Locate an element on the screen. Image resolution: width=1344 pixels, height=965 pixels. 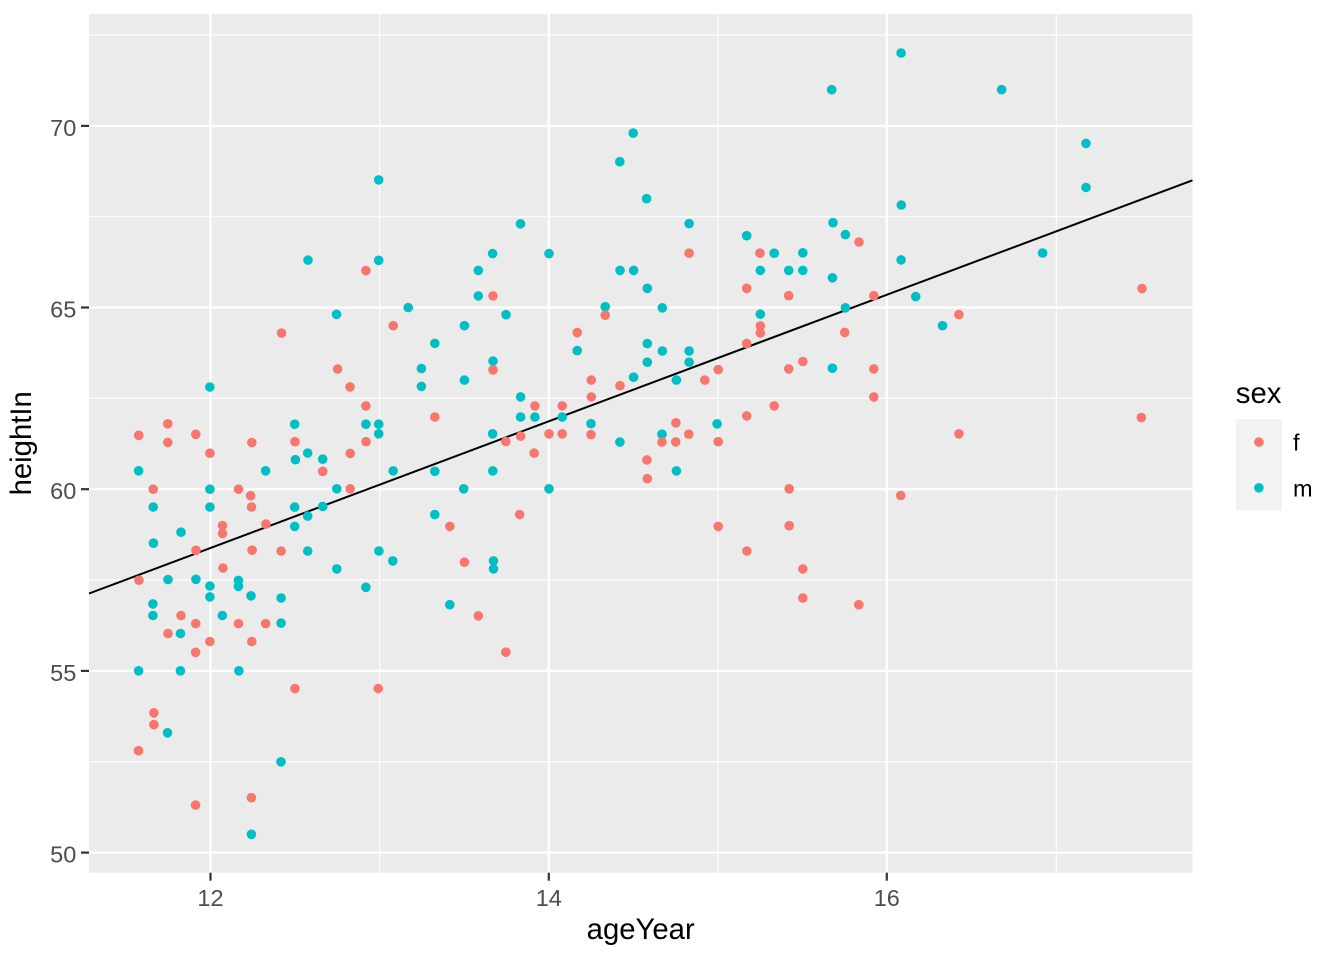
svg-text: f is located at coordinates (1296, 443).